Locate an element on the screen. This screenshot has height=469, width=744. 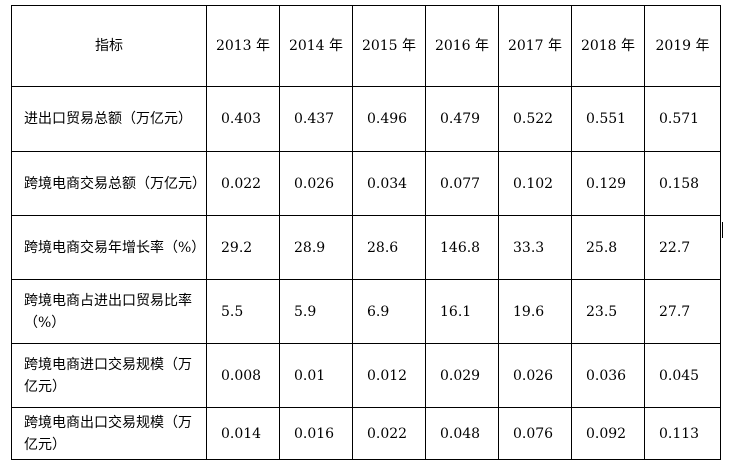
table-cell: 0.045 is located at coordinates (682, 375).